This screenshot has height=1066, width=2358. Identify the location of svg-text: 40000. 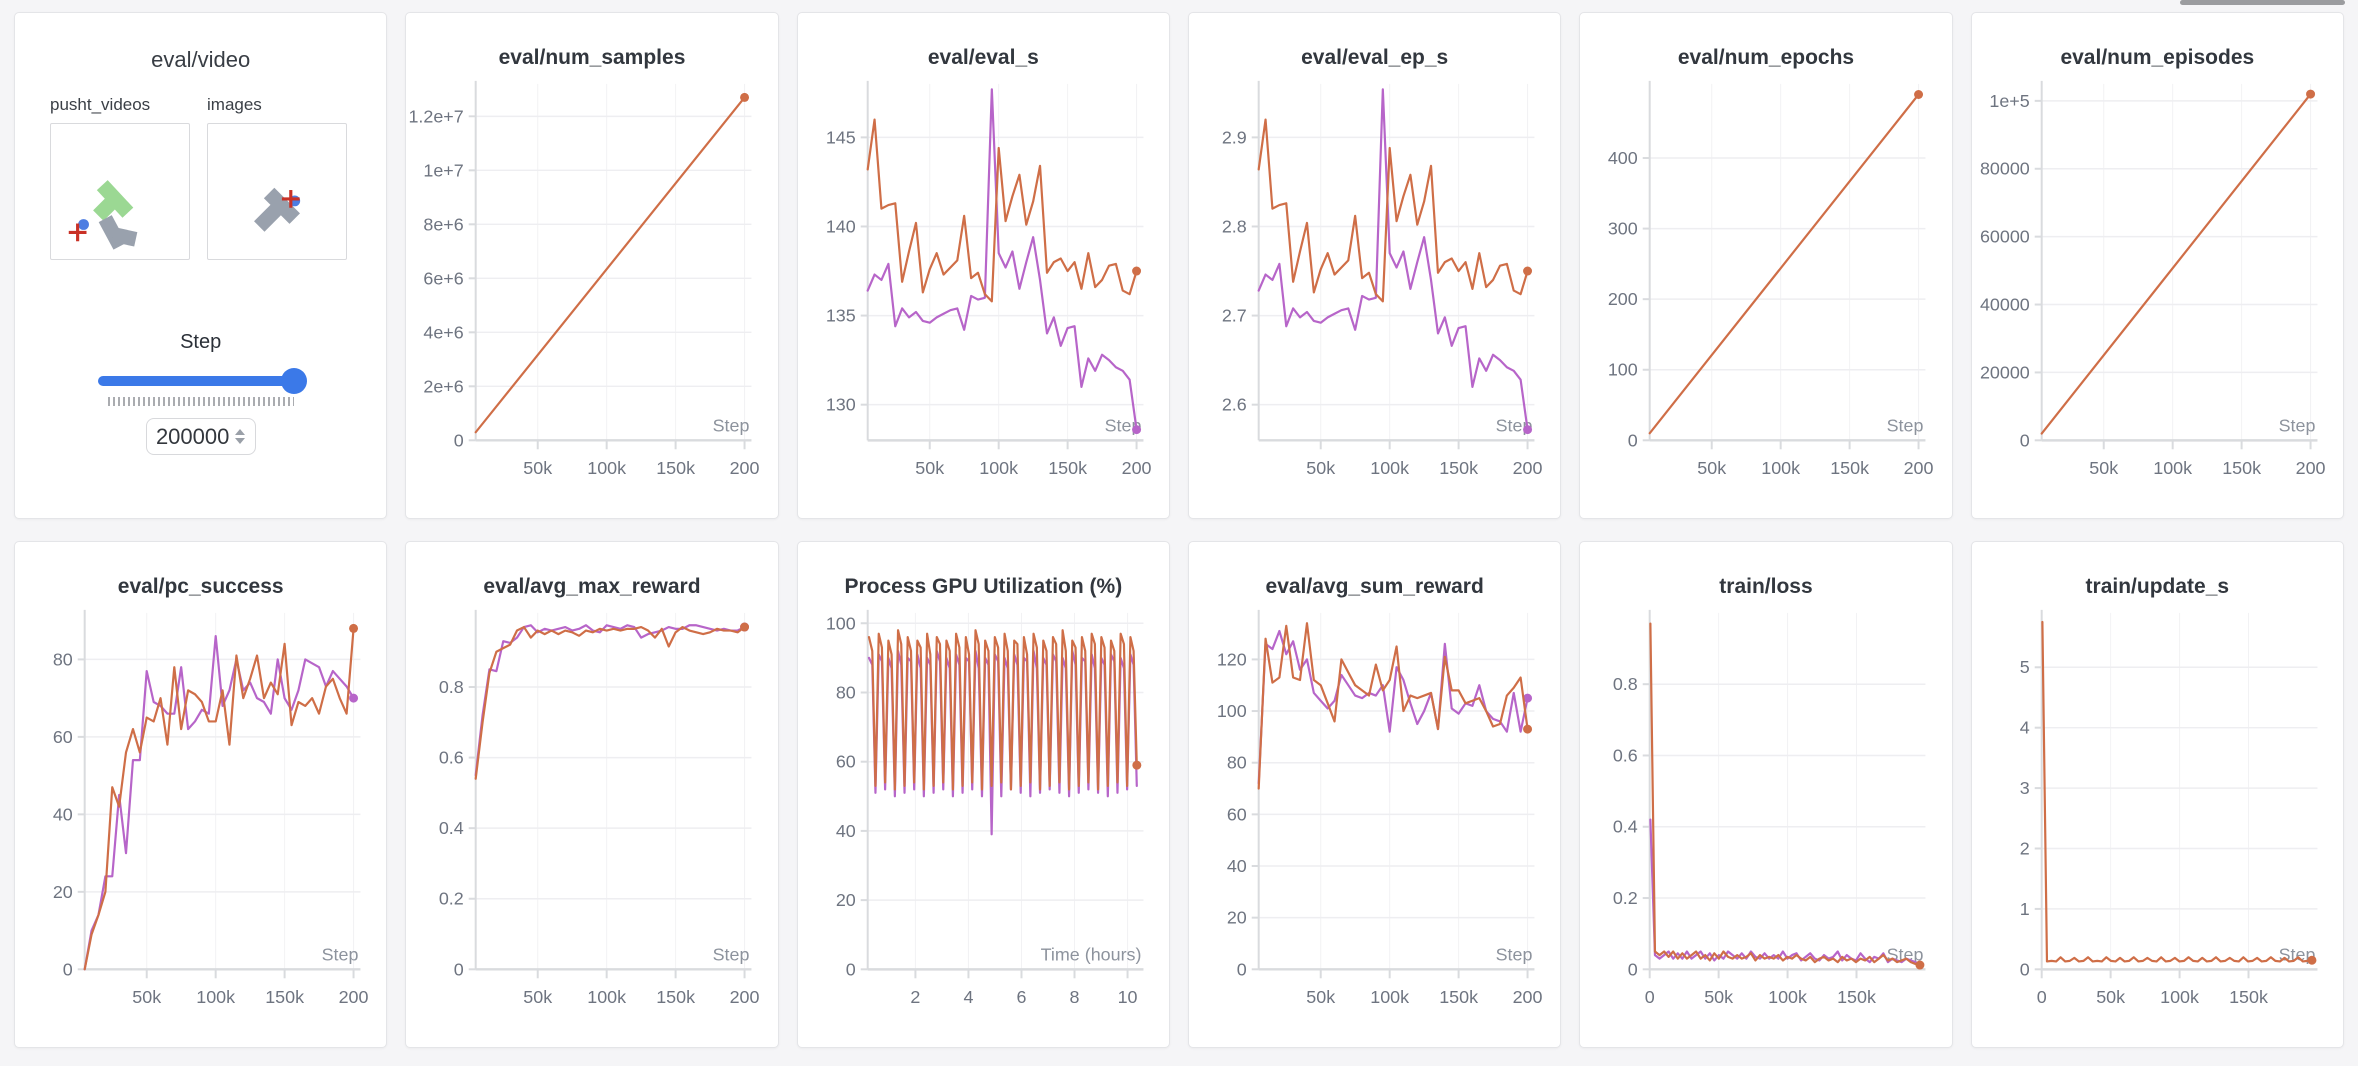
(2005, 305).